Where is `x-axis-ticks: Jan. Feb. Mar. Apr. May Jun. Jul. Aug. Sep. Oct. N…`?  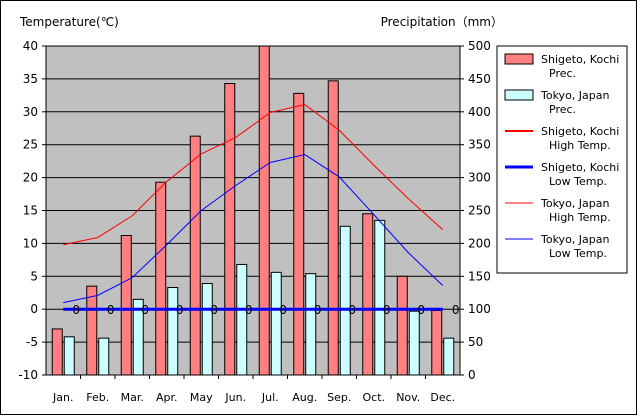 x-axis-ticks: Jan. Feb. Mar. Apr. May Jun. Jul. Aug. Sep. Oct. N… is located at coordinates (253, 389).